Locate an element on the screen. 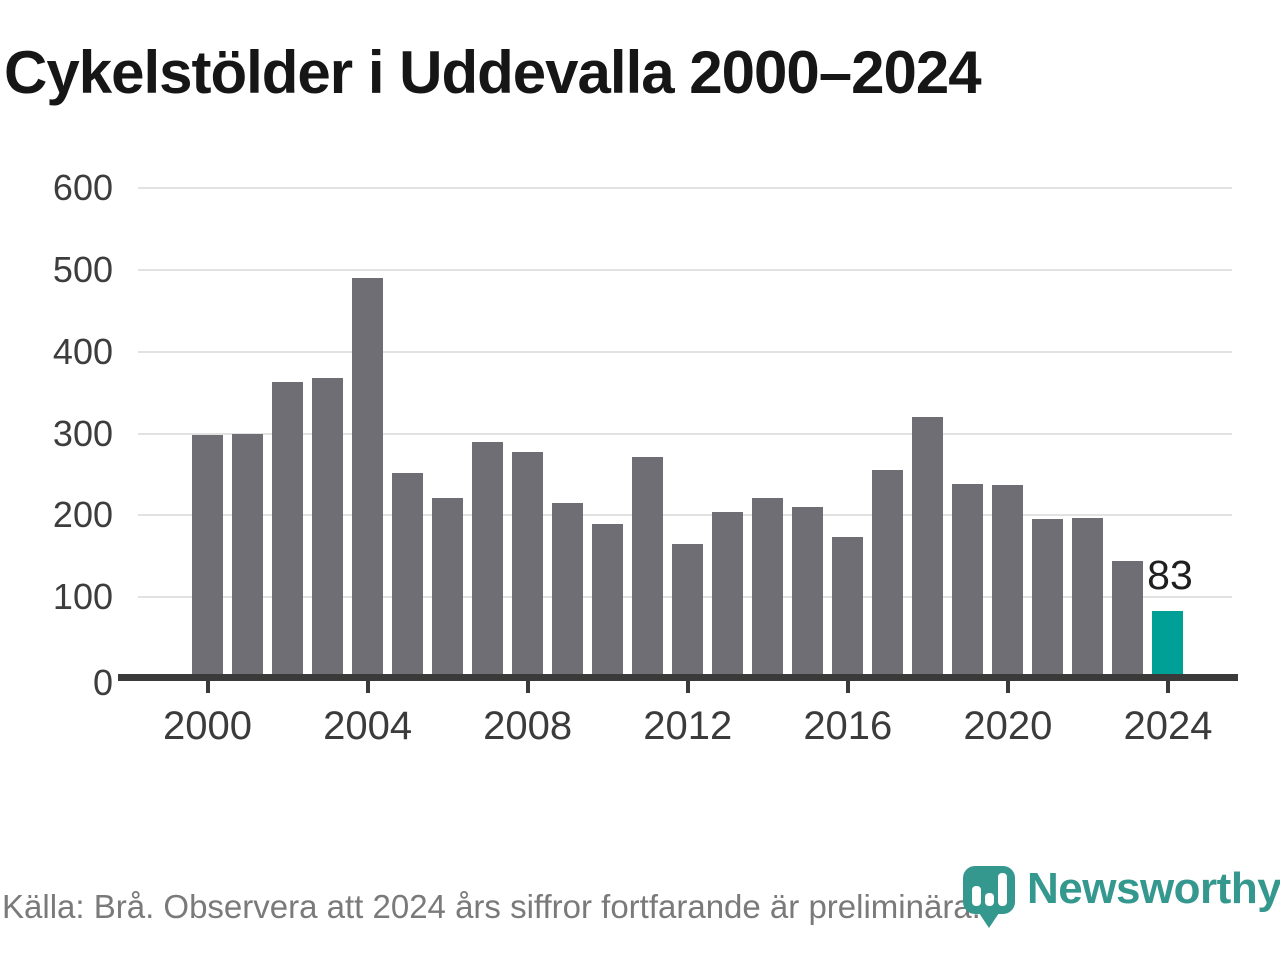 The width and height of the screenshot is (1280, 960). x-axis-tick-2012 is located at coordinates (687, 687).